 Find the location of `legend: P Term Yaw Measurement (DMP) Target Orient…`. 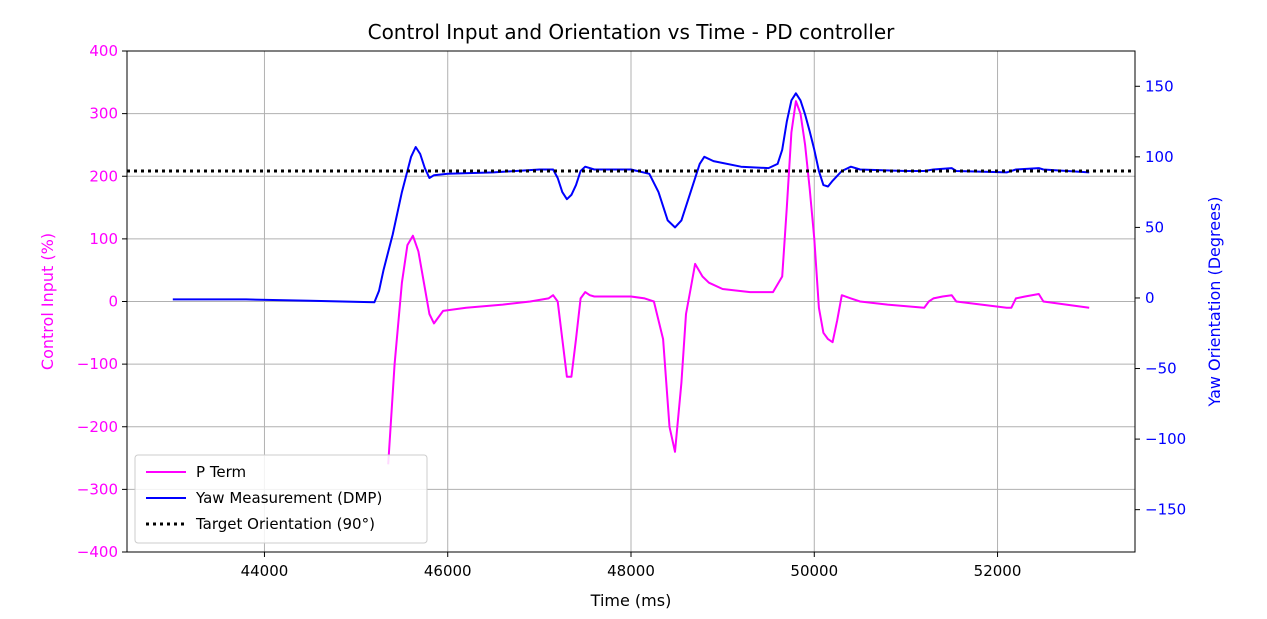

legend: P Term Yaw Measurement (DMP) Target Orient… is located at coordinates (281, 499).